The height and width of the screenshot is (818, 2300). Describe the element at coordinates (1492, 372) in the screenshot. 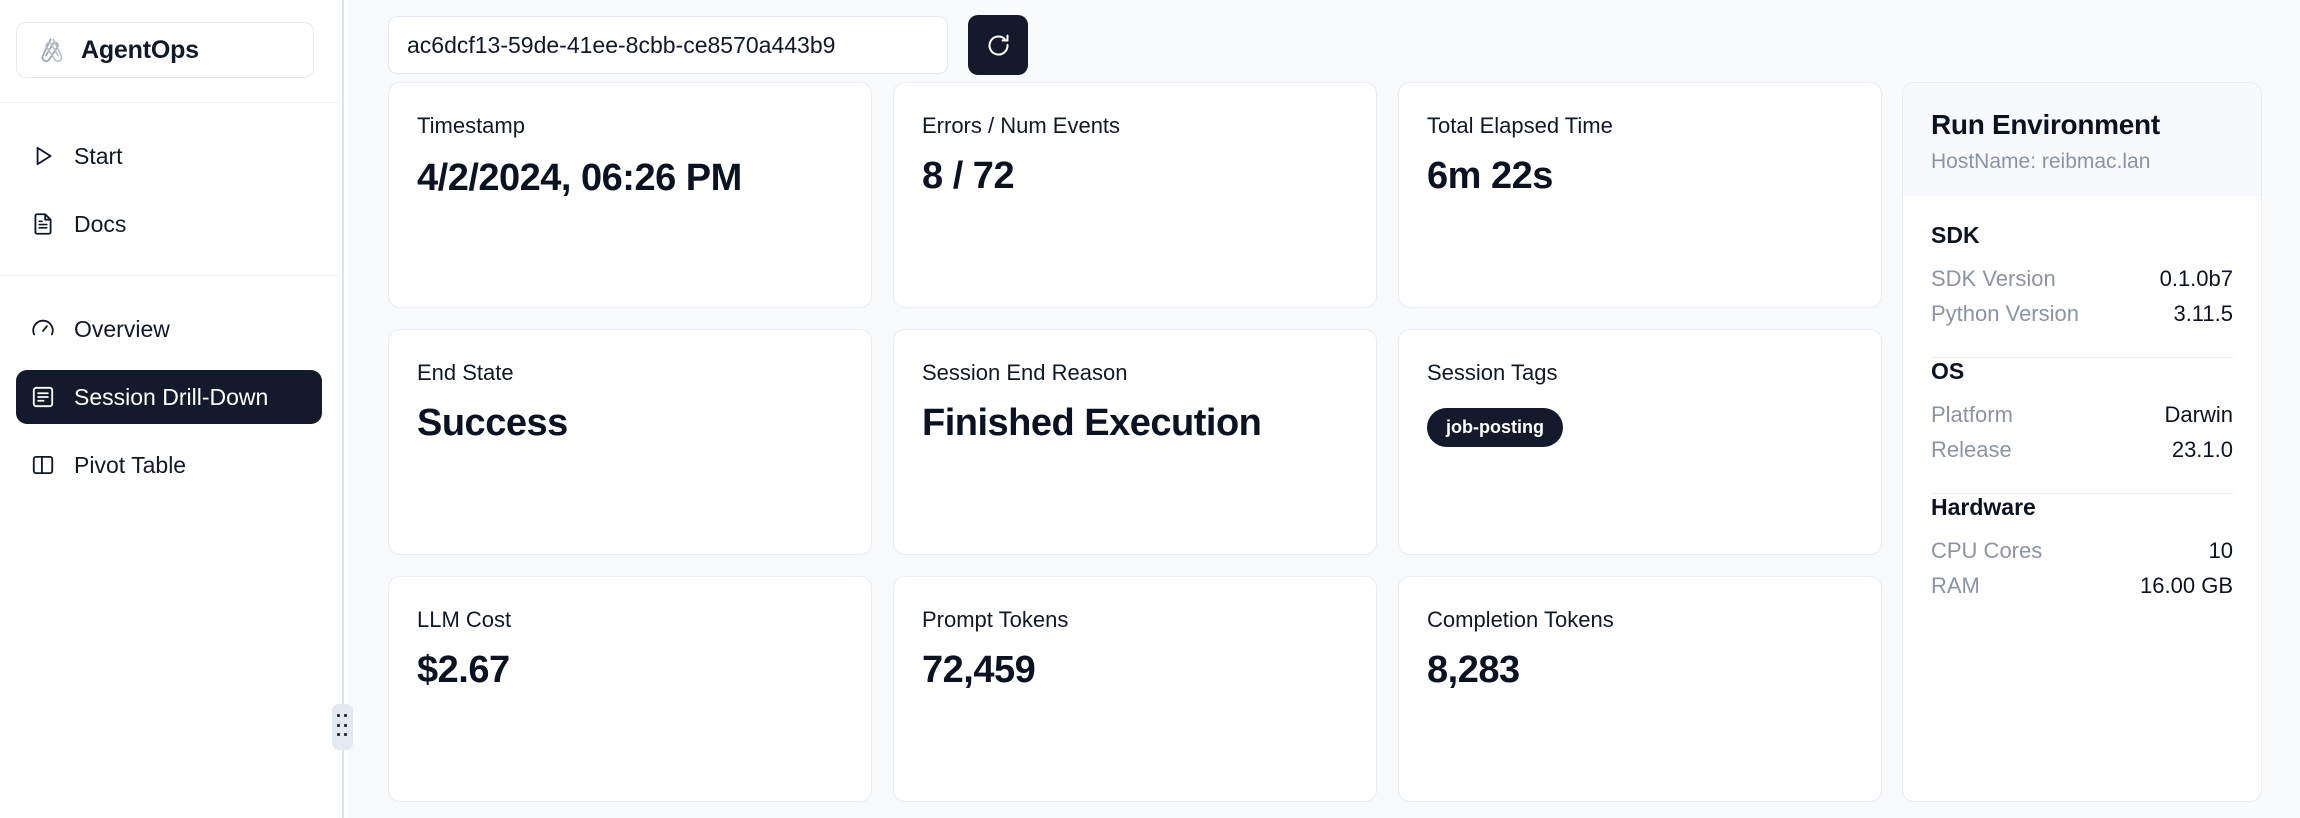

I see `card-label: Session Tags` at that location.